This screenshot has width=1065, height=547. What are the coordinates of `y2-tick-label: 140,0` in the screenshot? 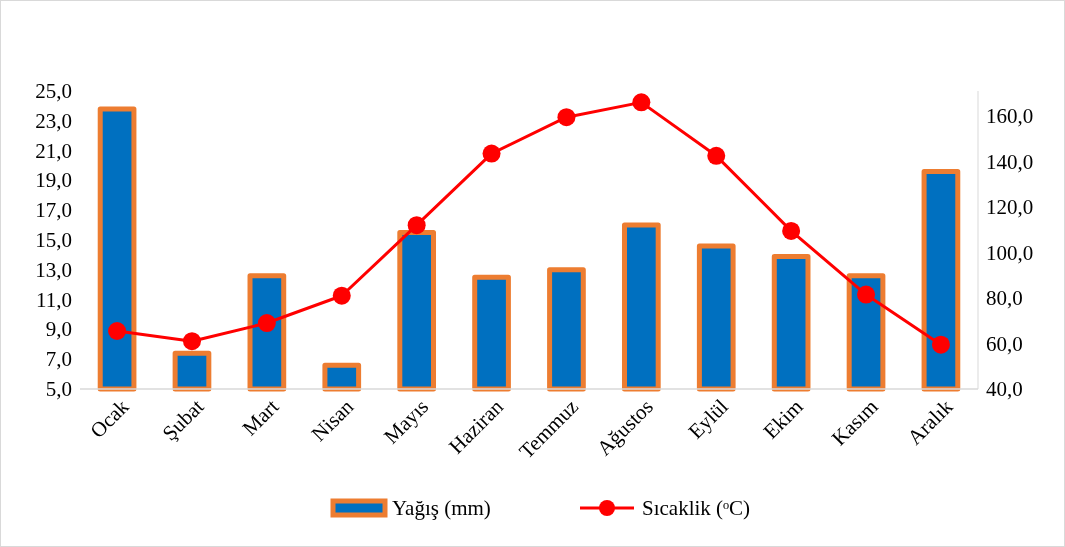 It's located at (1010, 161).